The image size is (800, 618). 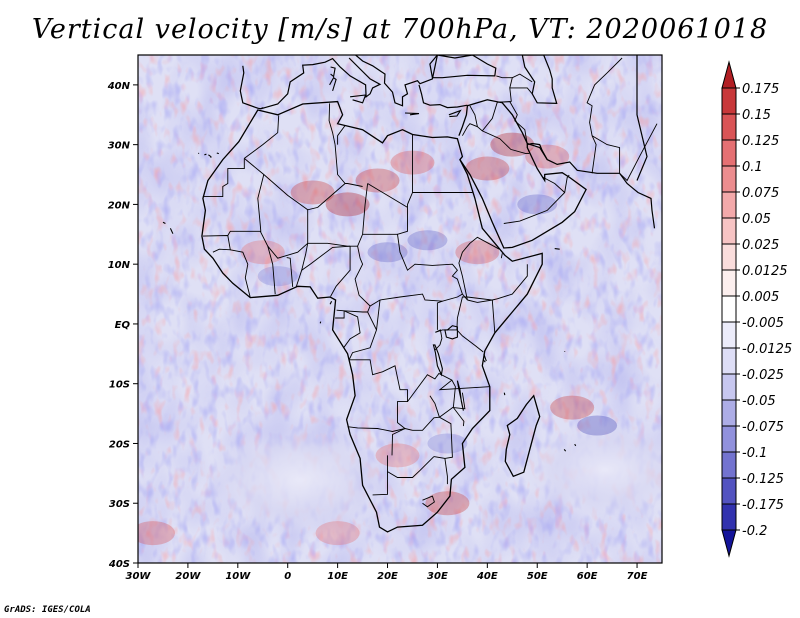 What do you see at coordinates (767, 349) in the screenshot?
I see `colorbar-label: -0.0125` at bounding box center [767, 349].